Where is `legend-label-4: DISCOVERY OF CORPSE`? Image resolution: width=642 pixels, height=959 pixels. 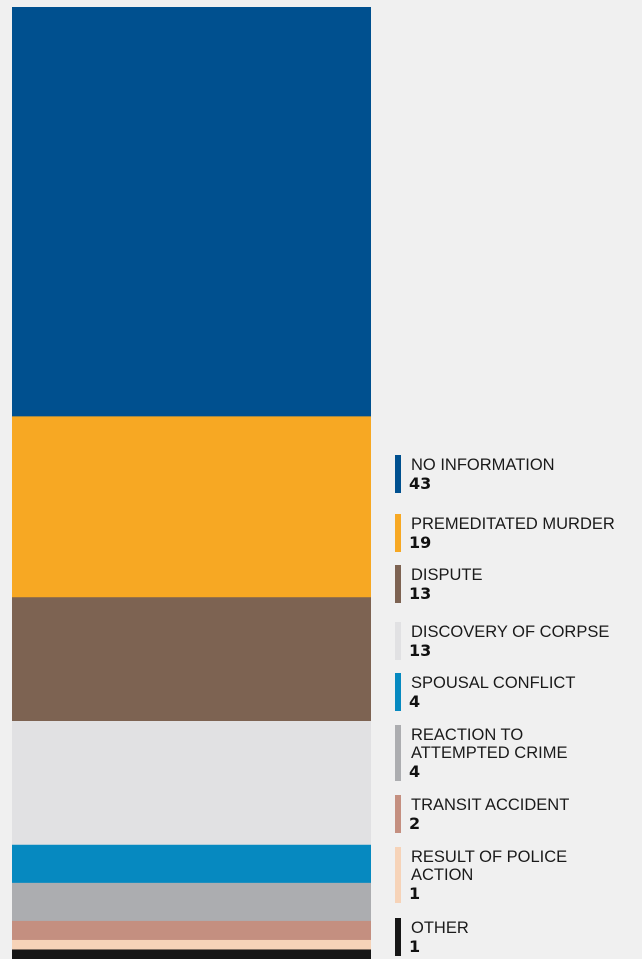 legend-label-4: DISCOVERY OF CORPSE is located at coordinates (510, 632).